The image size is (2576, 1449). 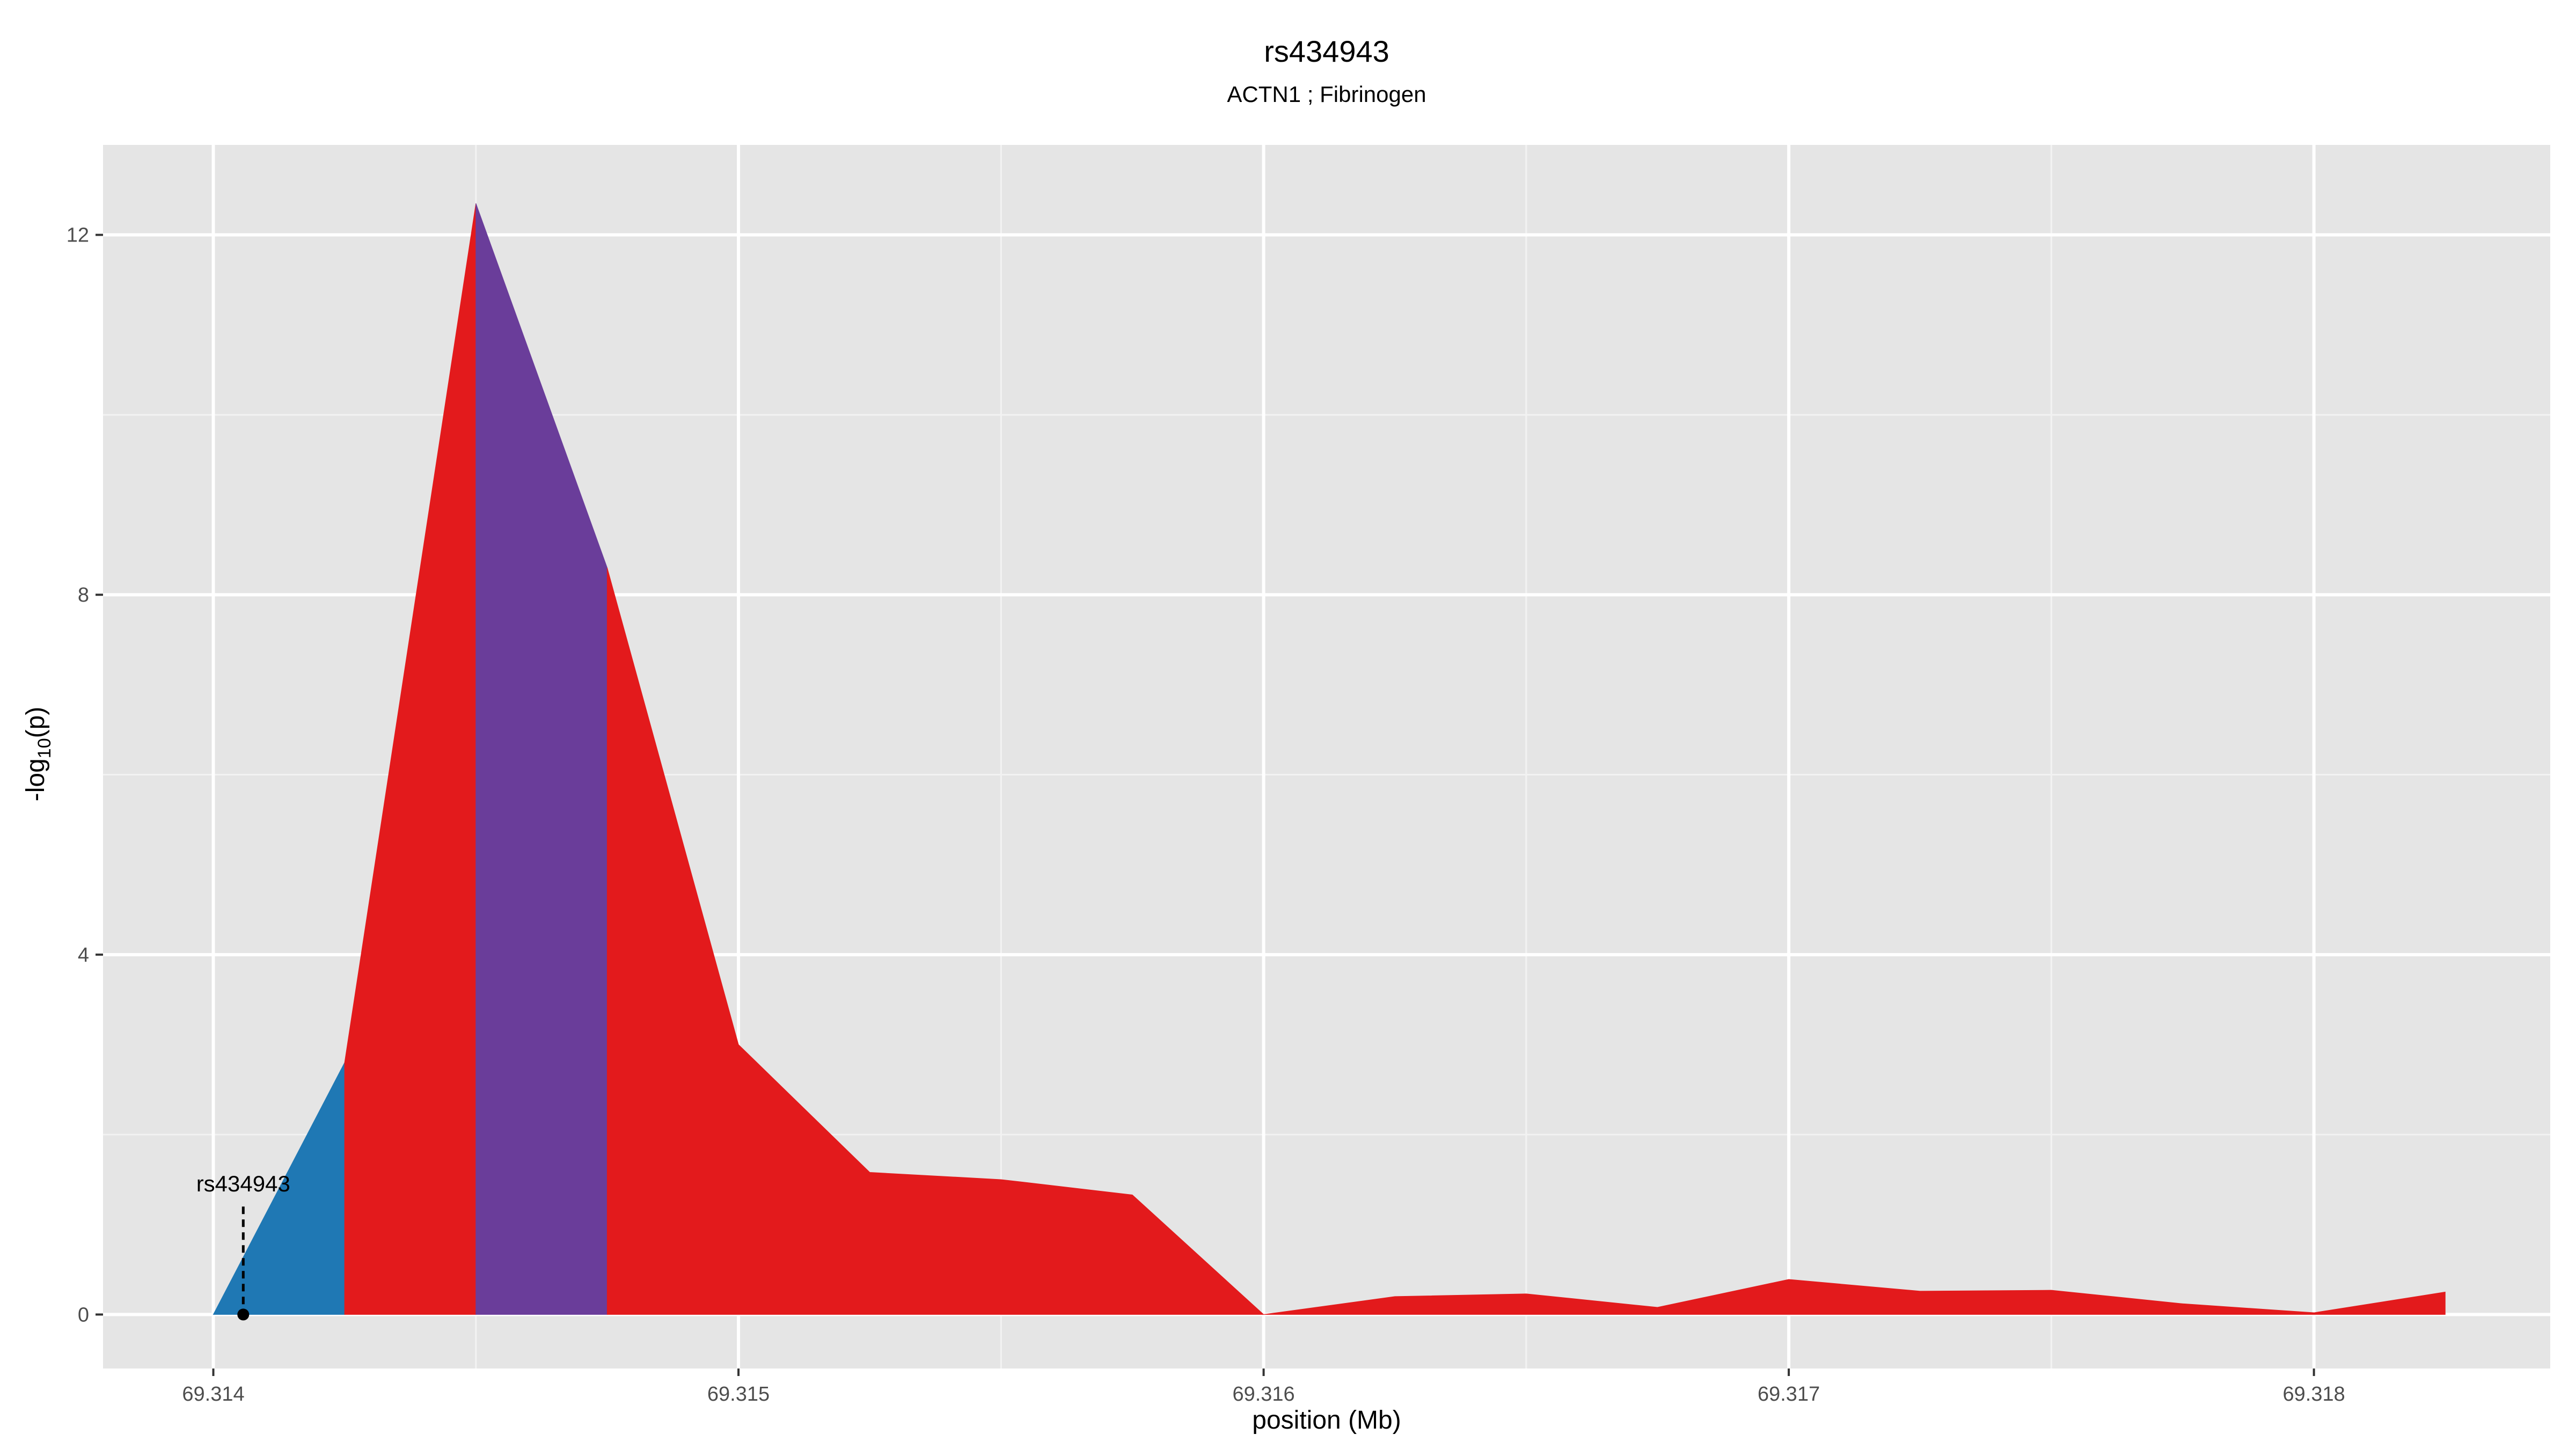 What do you see at coordinates (213, 1394) in the screenshot?
I see `x-tick-label: 69.314` at bounding box center [213, 1394].